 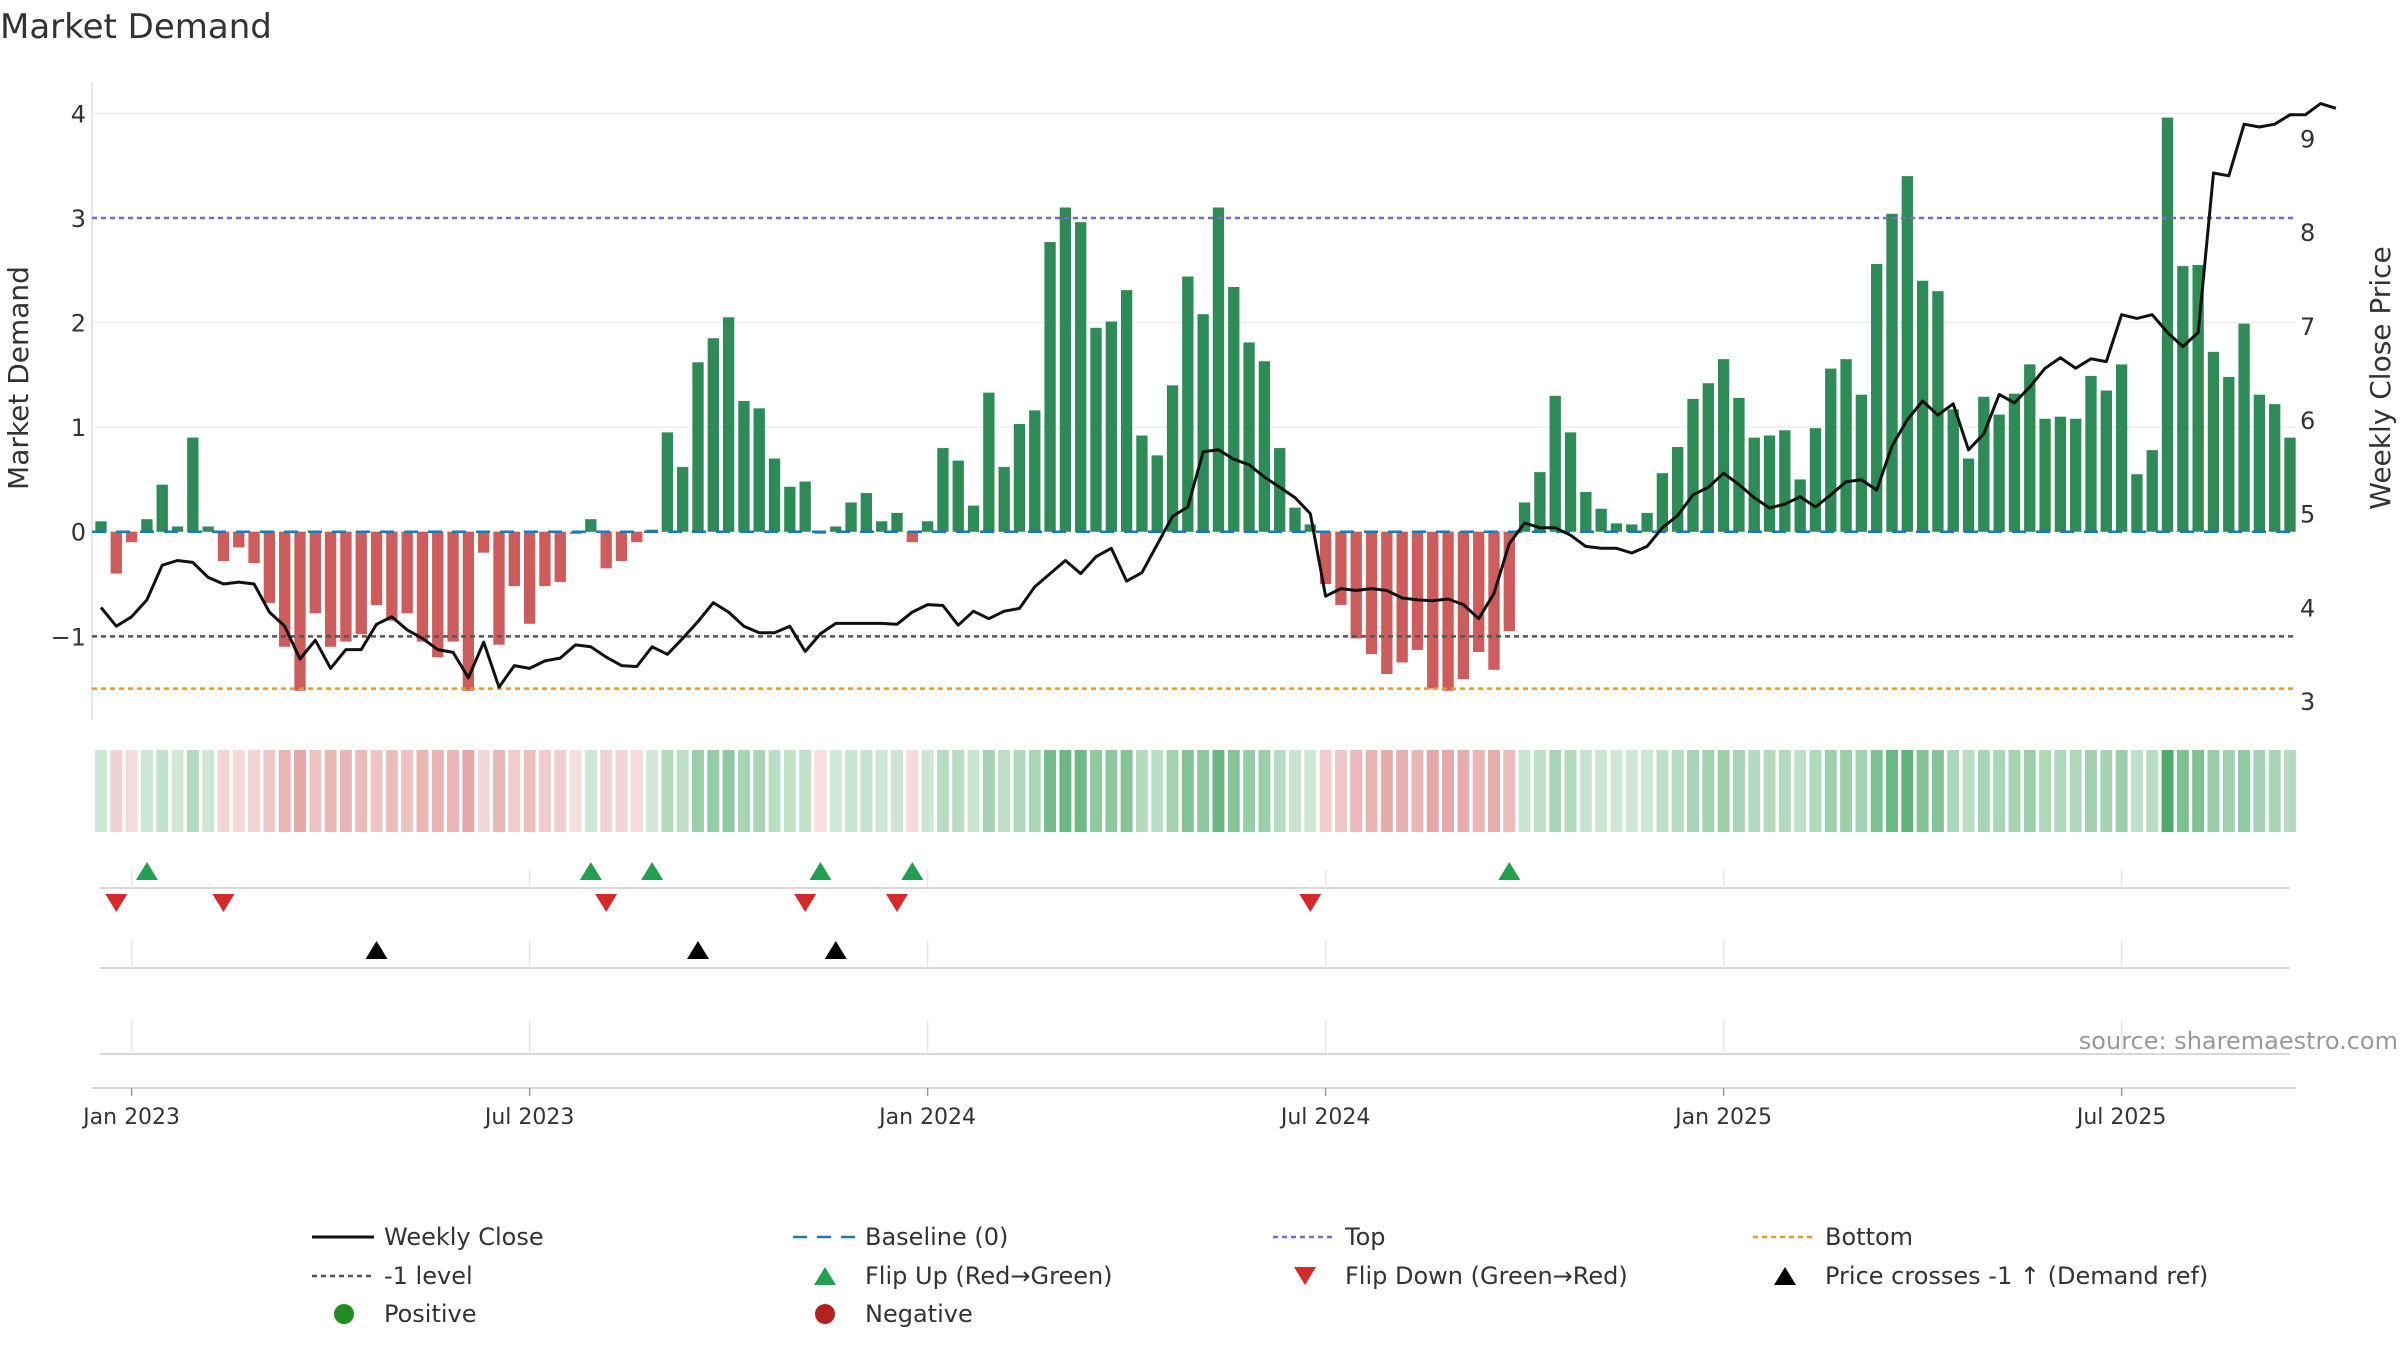 I want to click on legend-swatch, so click(x=825, y=1314).